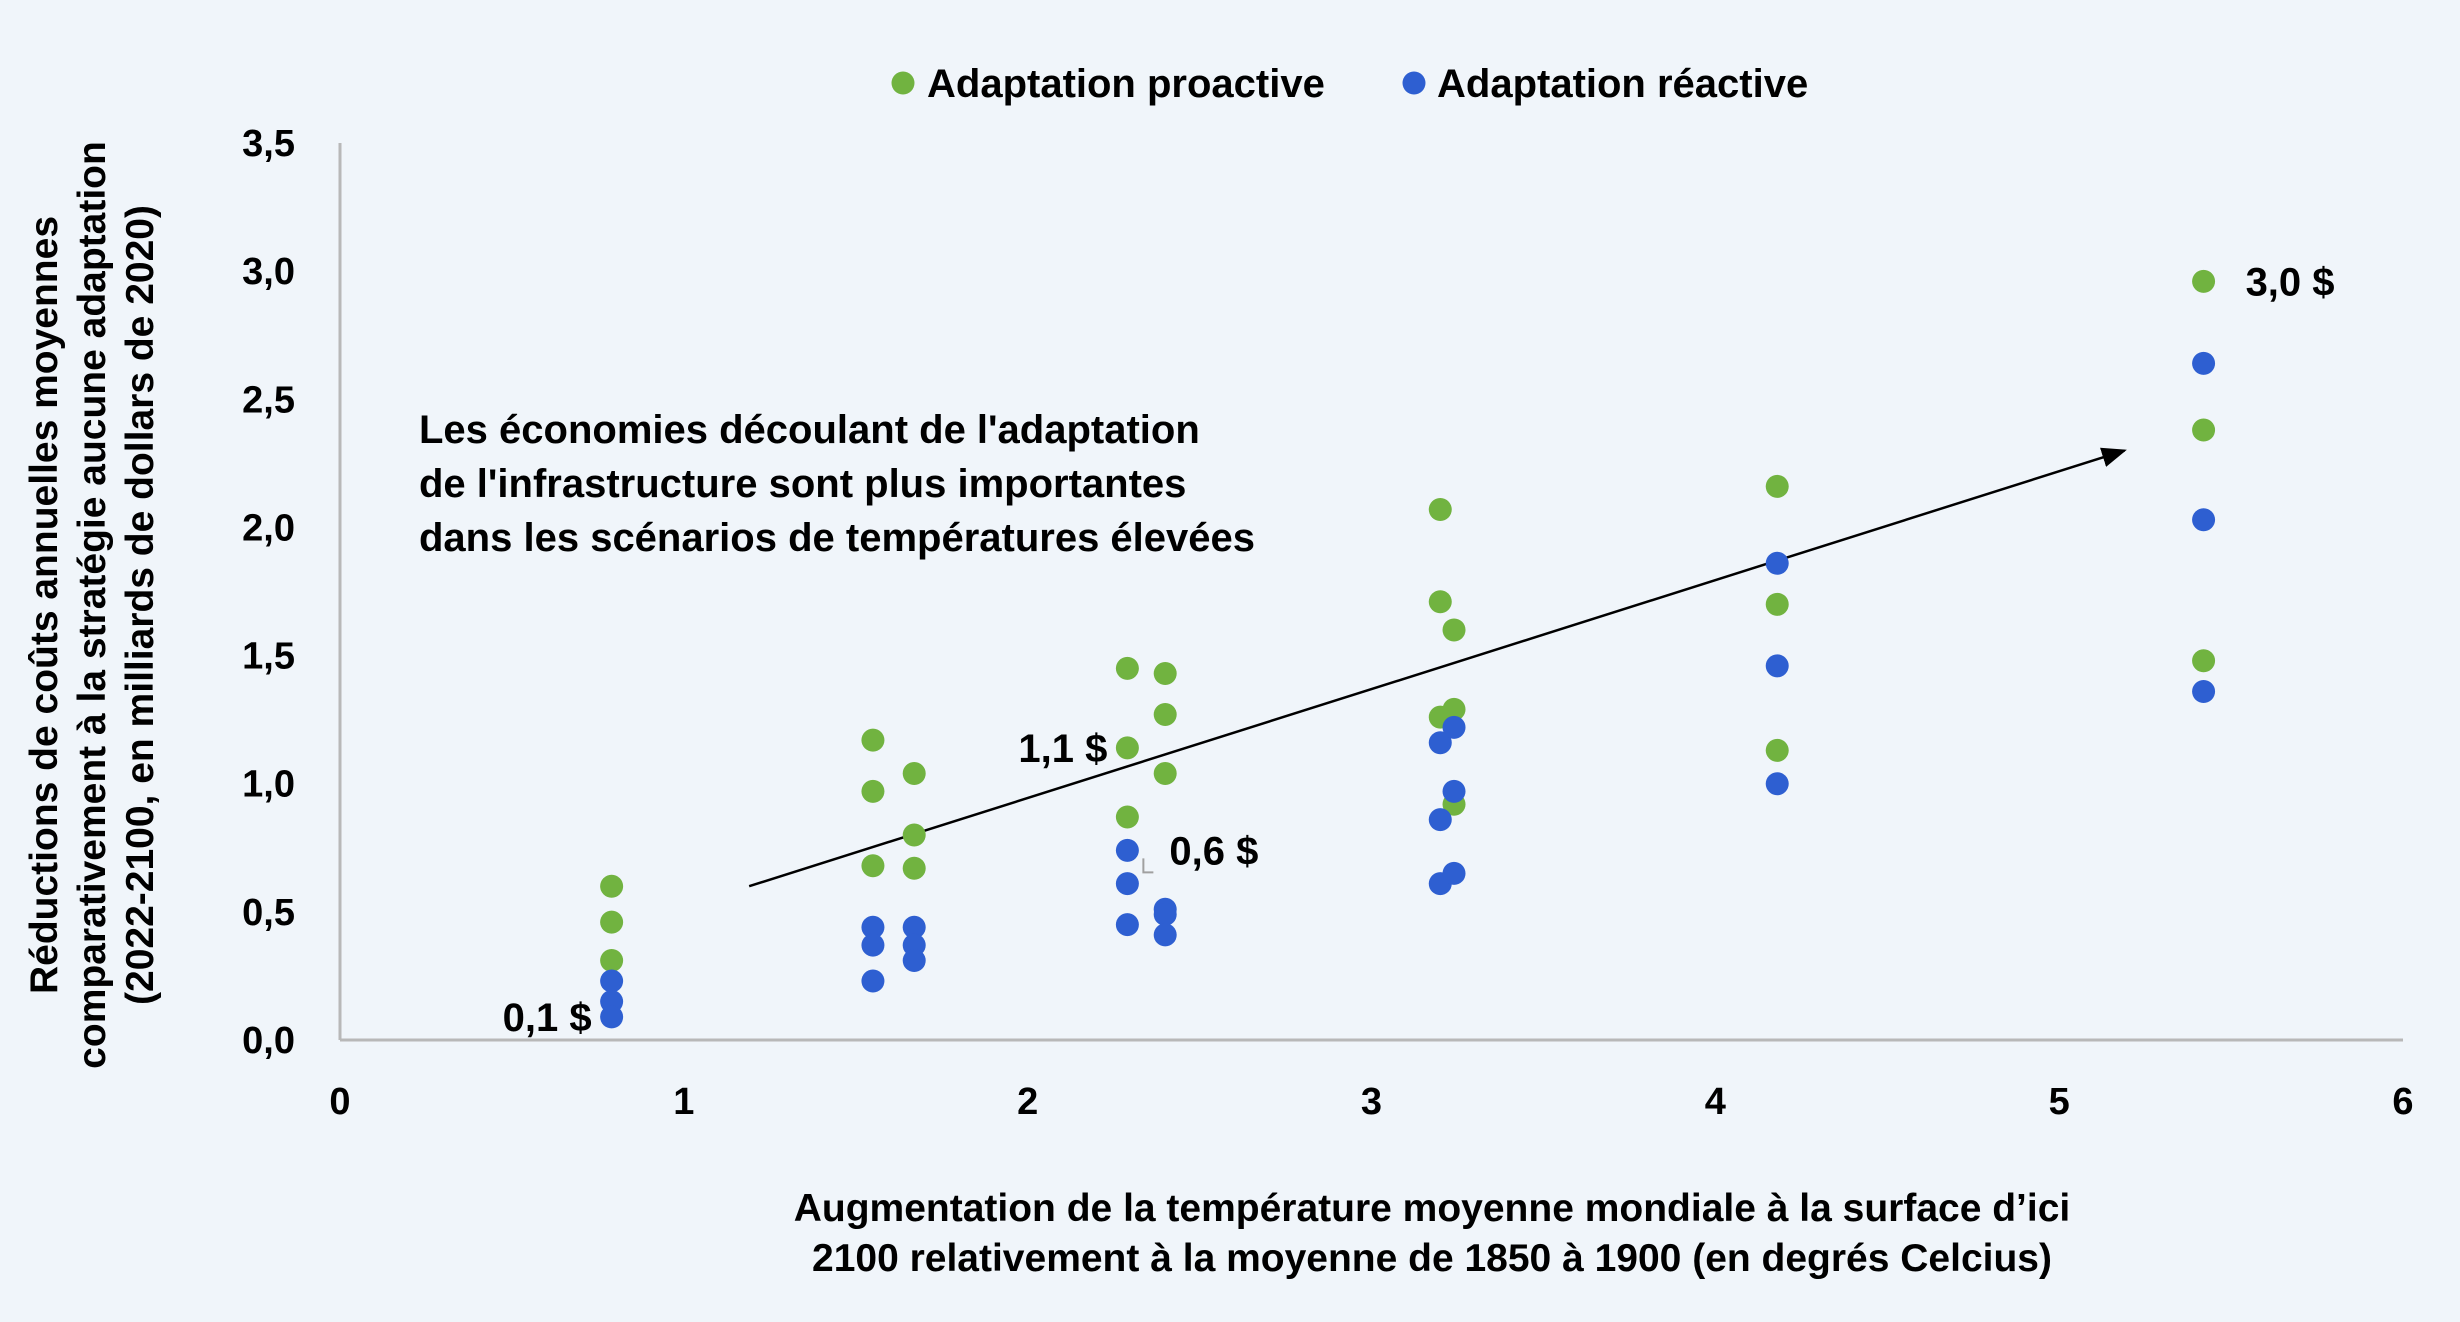  What do you see at coordinates (1213, 851) in the screenshot?
I see `data-label: 0,6 $` at bounding box center [1213, 851].